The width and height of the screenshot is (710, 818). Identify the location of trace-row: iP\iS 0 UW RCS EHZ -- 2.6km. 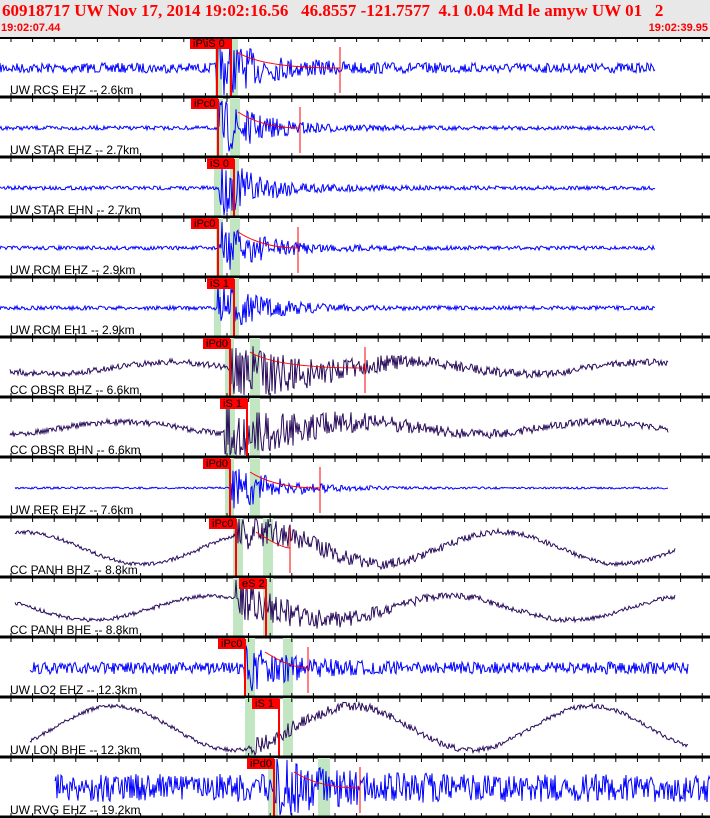
(355, 68).